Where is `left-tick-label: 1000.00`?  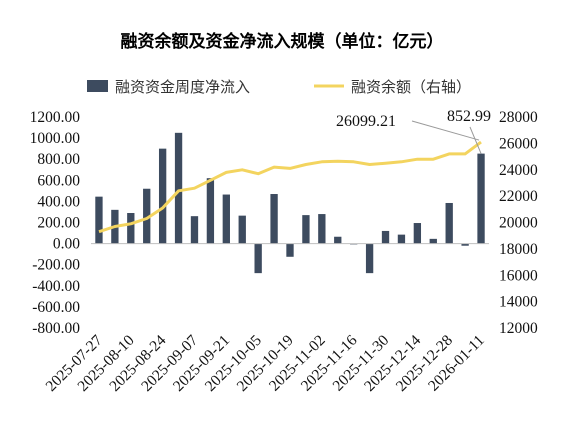 left-tick-label: 1000.00 is located at coordinates (55, 138).